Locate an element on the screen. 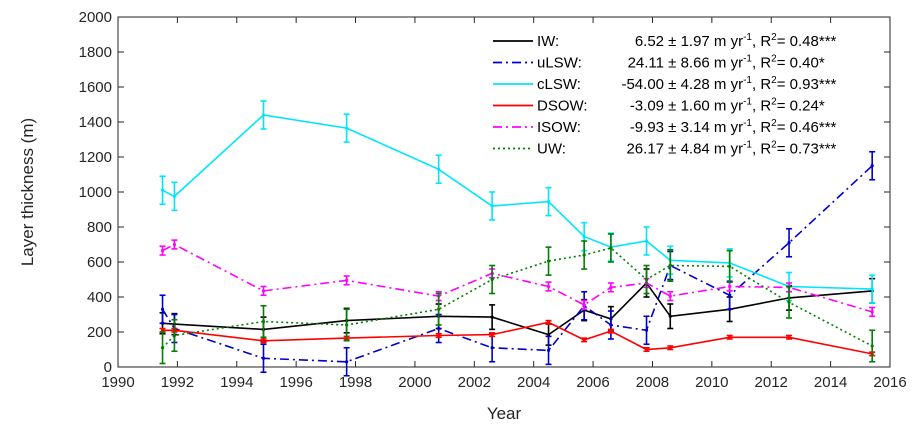 The width and height of the screenshot is (917, 427). x-tick-label: 2006 is located at coordinates (592, 382).